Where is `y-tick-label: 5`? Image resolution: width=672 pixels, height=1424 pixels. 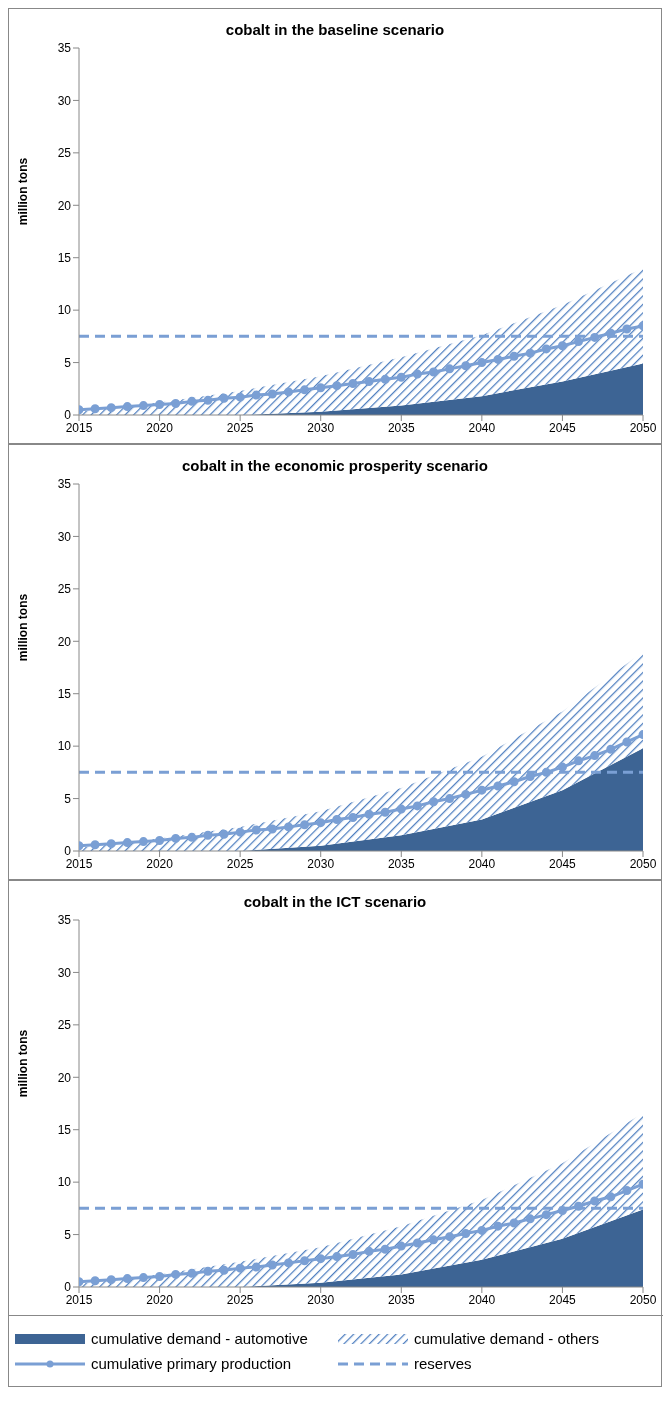 y-tick-label: 5 is located at coordinates (68, 798).